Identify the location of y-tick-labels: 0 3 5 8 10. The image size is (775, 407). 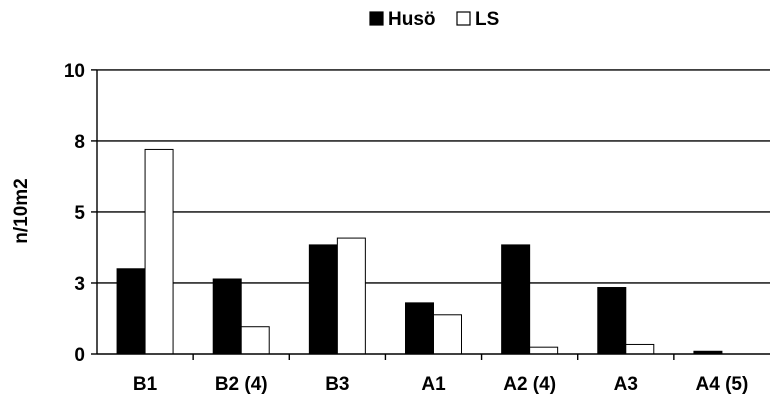
(75, 213).